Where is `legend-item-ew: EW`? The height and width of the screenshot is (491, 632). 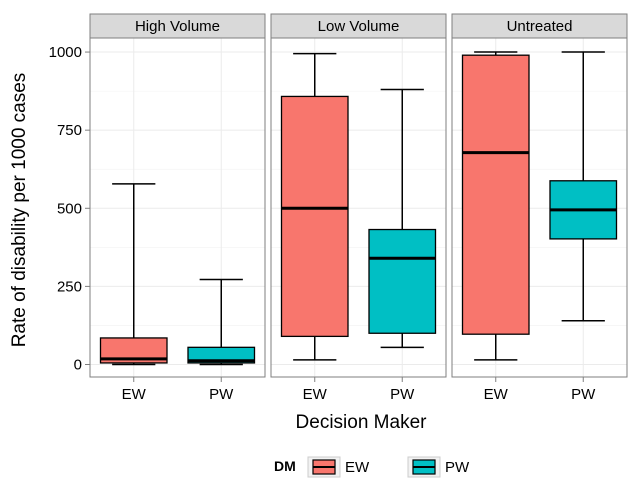
legend-item-ew: EW is located at coordinates (338, 467).